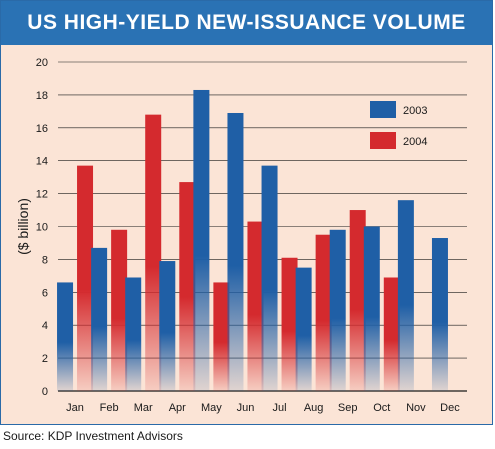 The image size is (495, 449). Describe the element at coordinates (337, 310) in the screenshot. I see `bar-2003-sep` at that location.